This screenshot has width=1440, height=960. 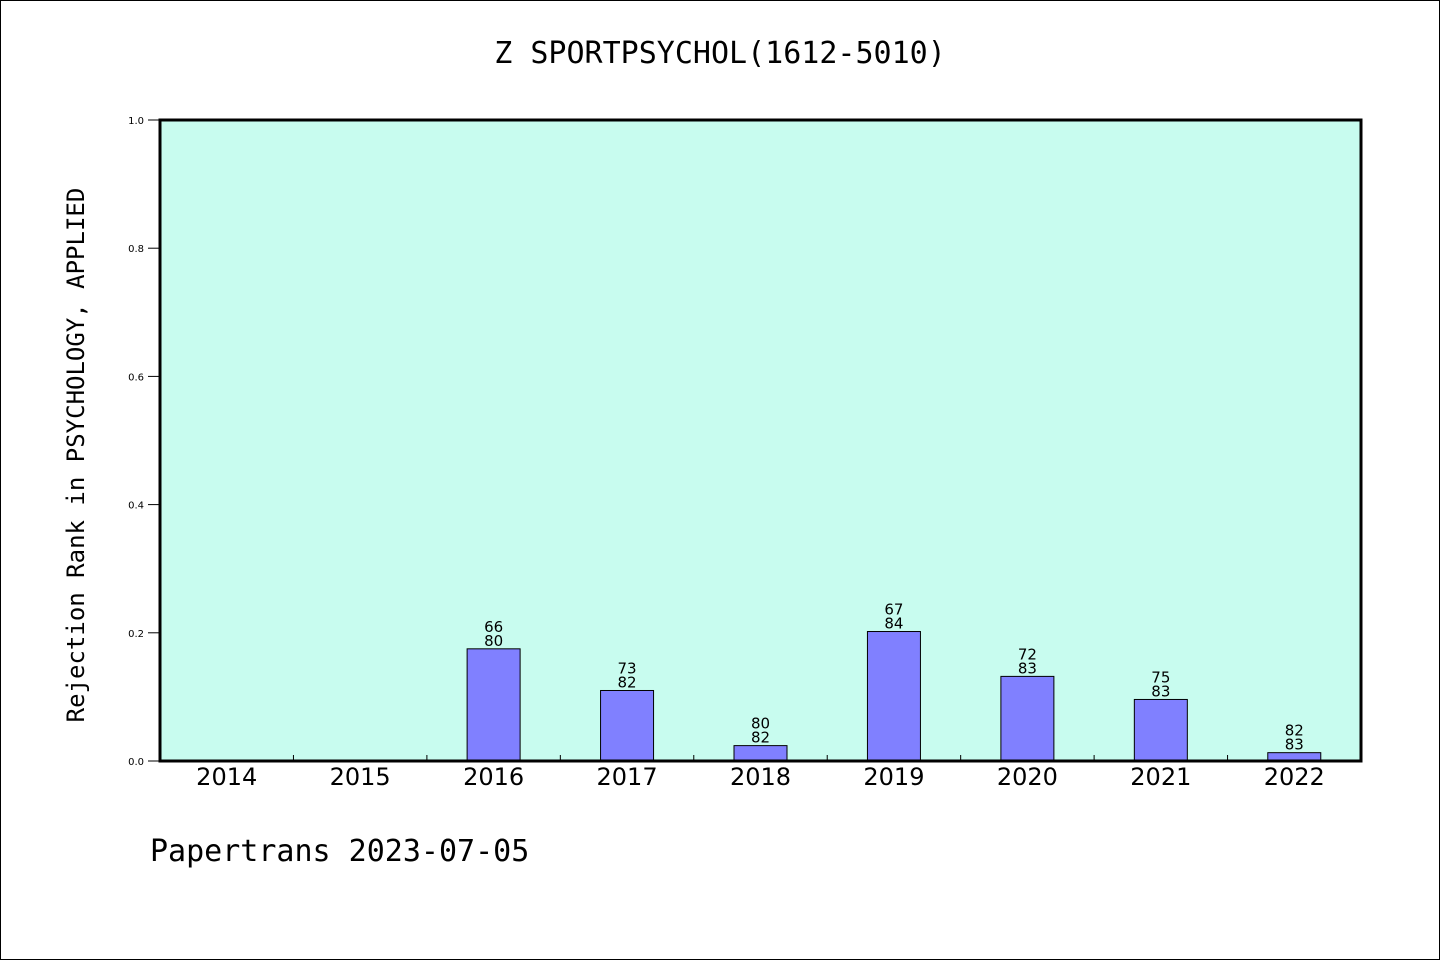 I want to click on footer-watermark: Papertrans 2023-07-05, so click(x=340, y=851).